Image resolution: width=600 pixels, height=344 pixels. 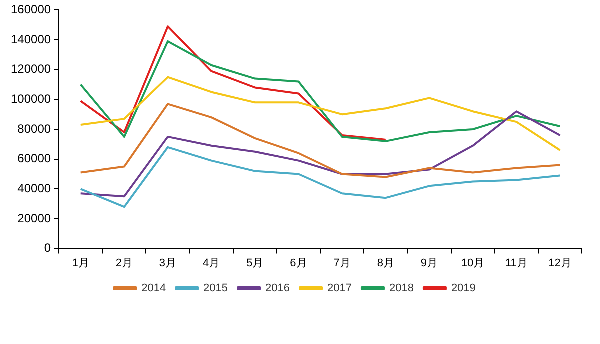 What do you see at coordinates (473, 263) in the screenshot?
I see `x-tick-label: 10月` at bounding box center [473, 263].